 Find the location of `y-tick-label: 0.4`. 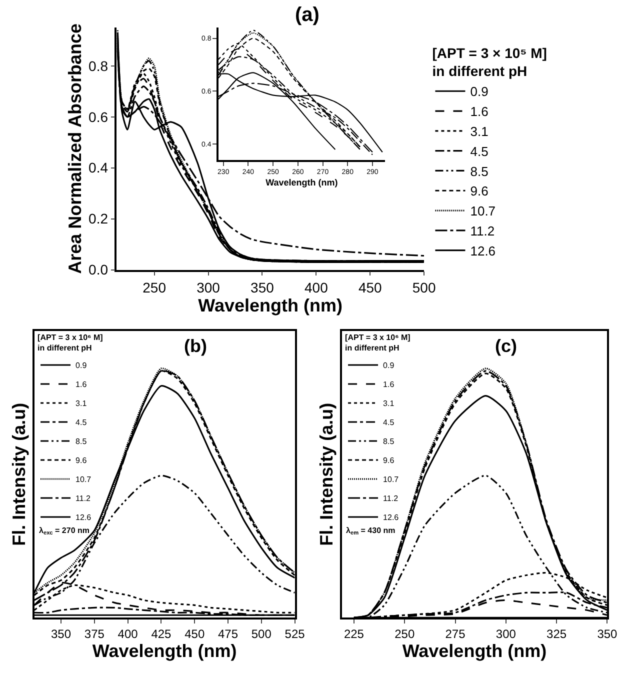

y-tick-label: 0.4 is located at coordinates (98, 168).